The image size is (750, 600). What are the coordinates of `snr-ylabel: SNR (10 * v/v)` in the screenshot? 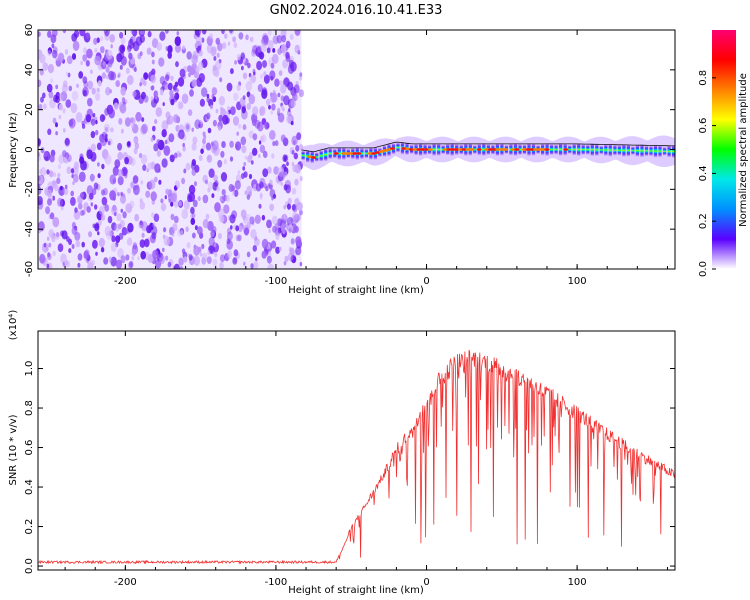 It's located at (13, 449).